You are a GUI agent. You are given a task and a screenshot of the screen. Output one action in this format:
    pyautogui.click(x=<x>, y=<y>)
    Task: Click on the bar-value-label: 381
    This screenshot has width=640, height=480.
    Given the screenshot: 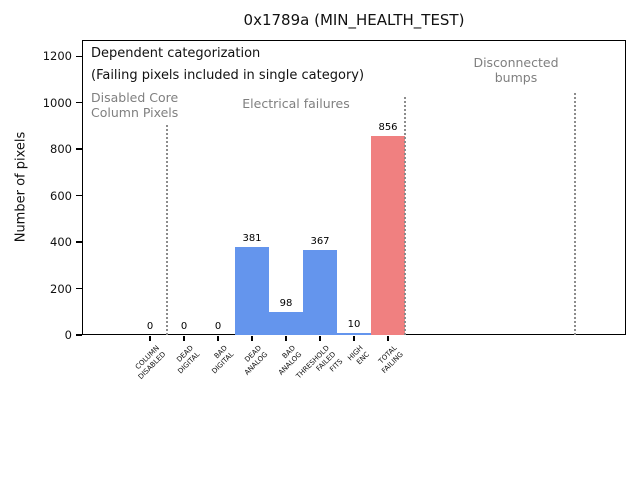 What is the action you would take?
    pyautogui.click(x=252, y=238)
    